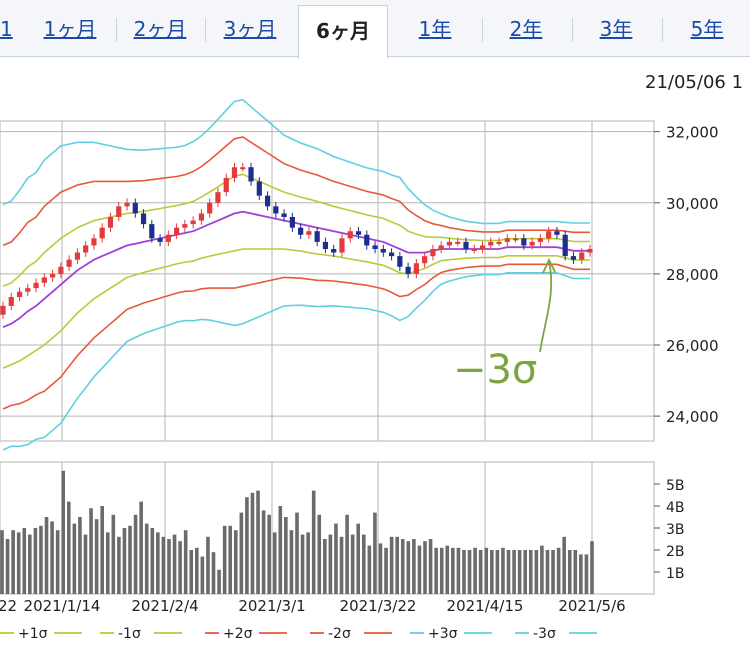  I want to click on legend-label: +2σ, so click(238, 634).